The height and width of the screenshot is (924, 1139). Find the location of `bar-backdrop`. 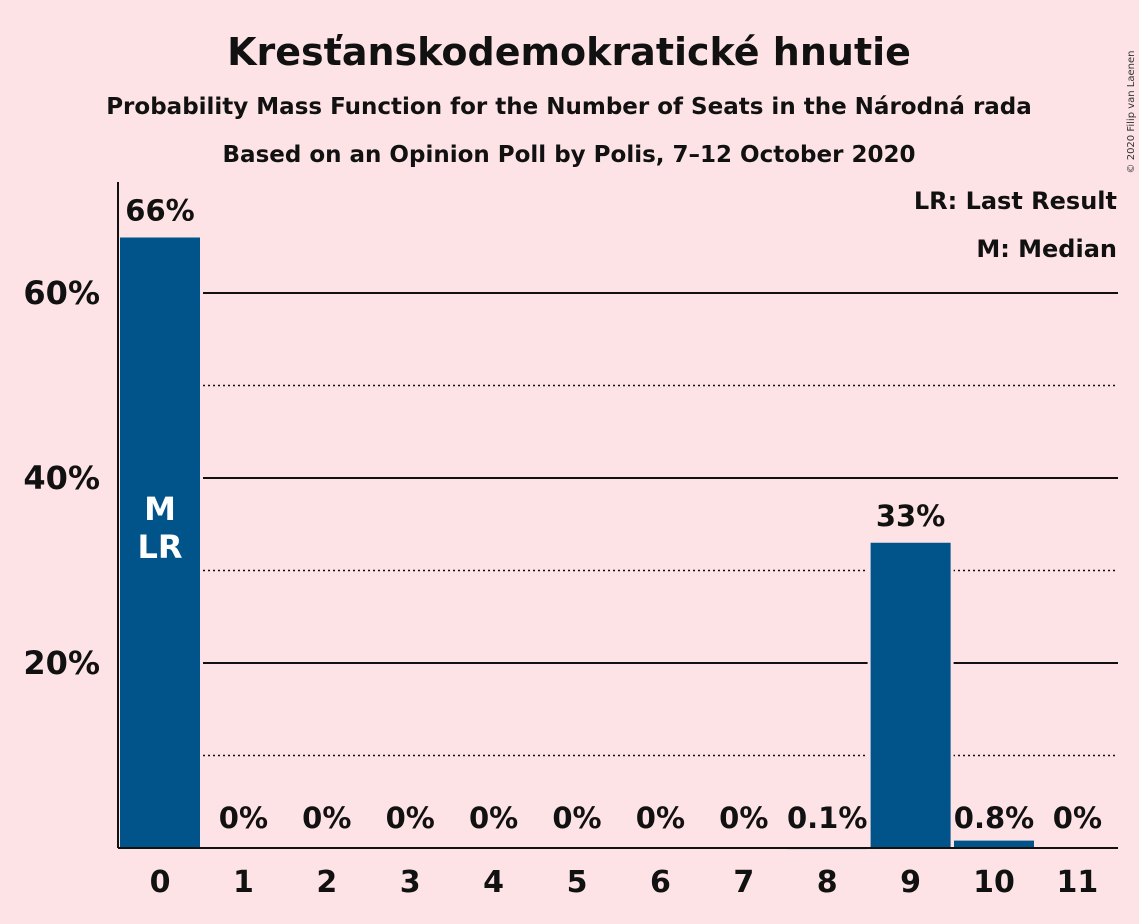

bar-backdrop is located at coordinates (827, 846).